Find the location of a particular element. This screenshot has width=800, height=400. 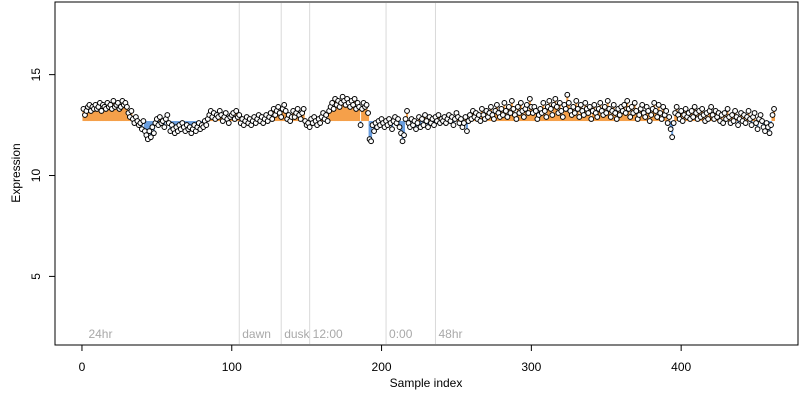

y-tick-label-0: 5 is located at coordinates (36, 276).